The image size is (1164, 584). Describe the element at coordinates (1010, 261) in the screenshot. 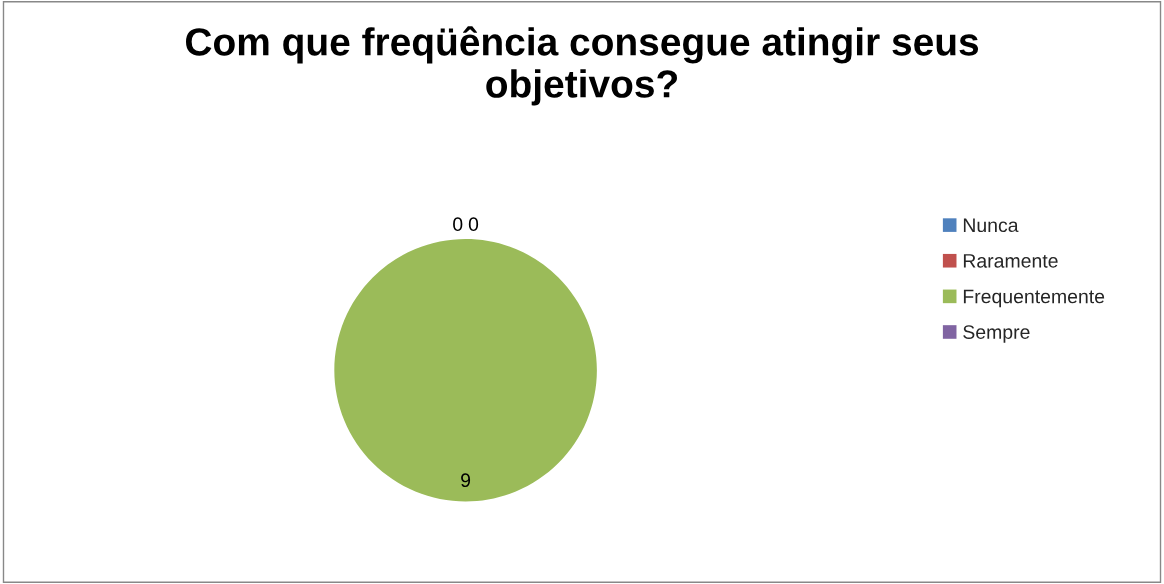

I see `legend-label: Raramente` at that location.